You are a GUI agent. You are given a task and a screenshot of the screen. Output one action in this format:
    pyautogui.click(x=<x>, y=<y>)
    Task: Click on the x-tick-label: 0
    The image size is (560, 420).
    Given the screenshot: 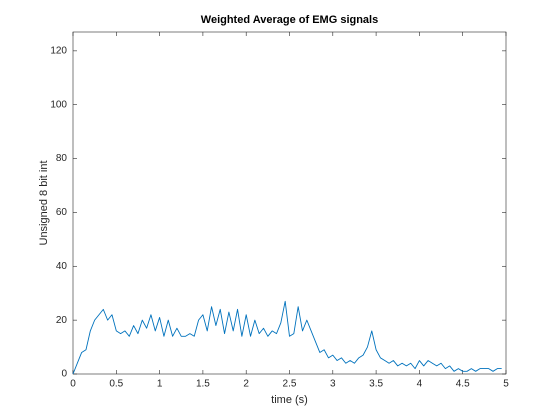 What is the action you would take?
    pyautogui.click(x=73, y=384)
    